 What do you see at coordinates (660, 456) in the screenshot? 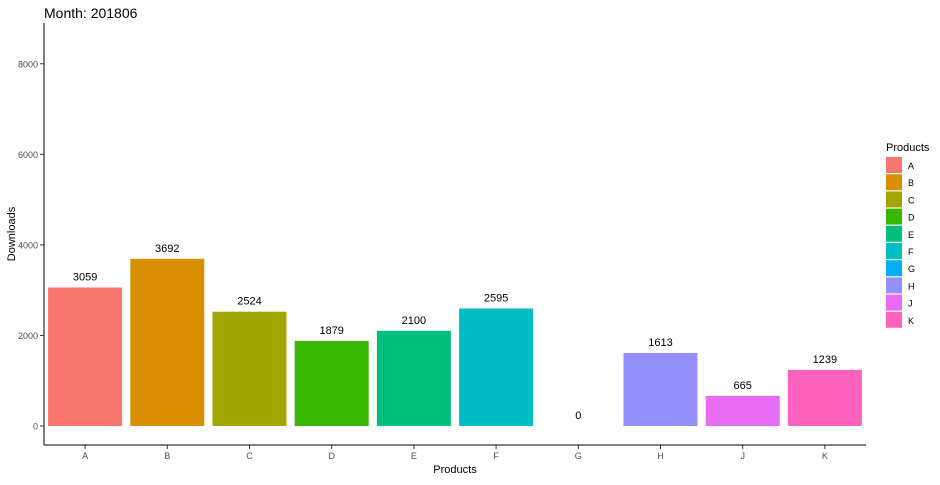
I see `x-tick-label: H` at bounding box center [660, 456].